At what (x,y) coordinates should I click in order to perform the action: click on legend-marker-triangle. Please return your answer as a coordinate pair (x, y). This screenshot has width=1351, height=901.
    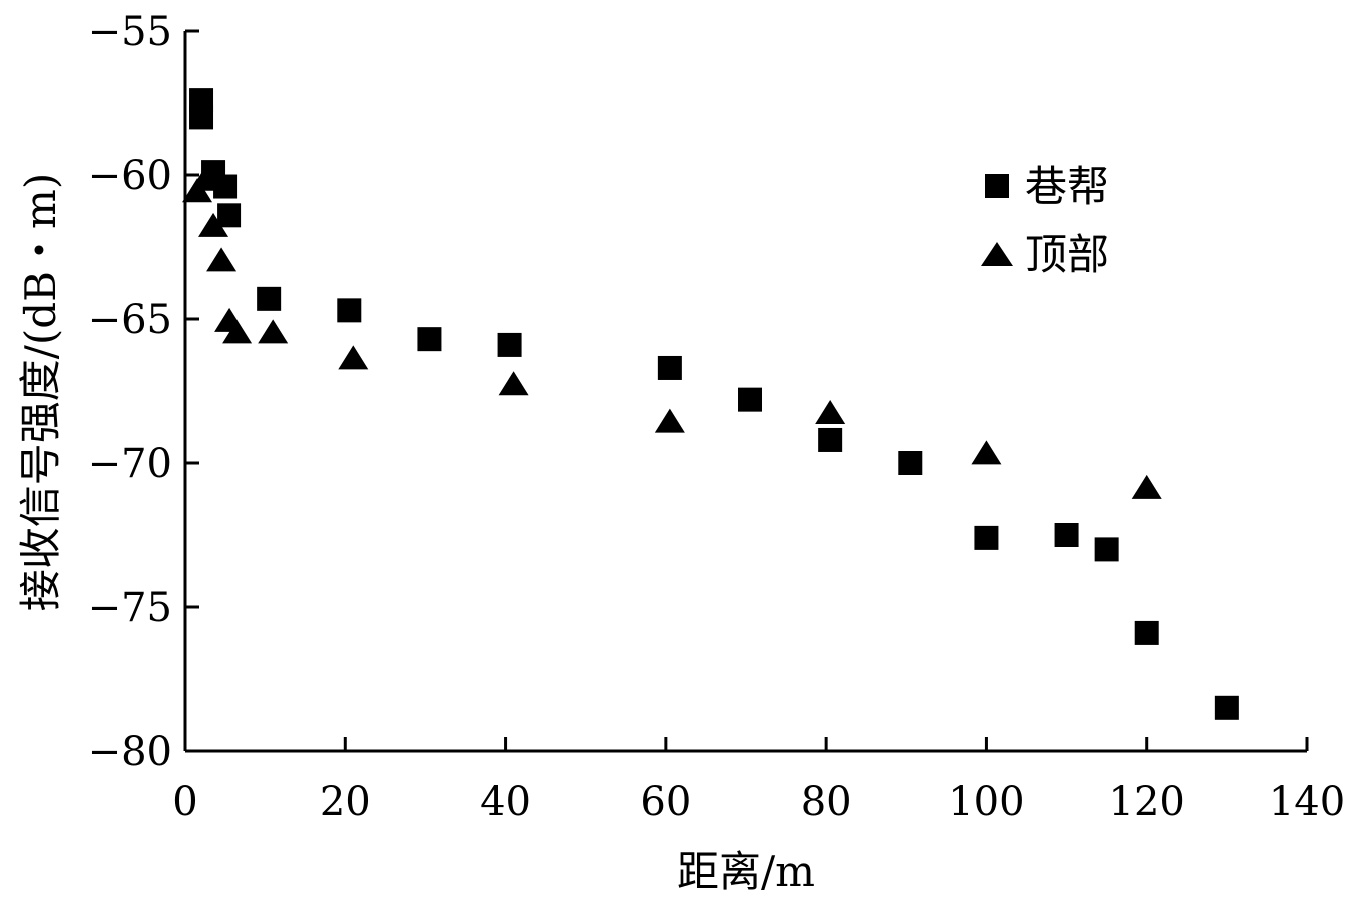
    Looking at the image, I should click on (997, 254).